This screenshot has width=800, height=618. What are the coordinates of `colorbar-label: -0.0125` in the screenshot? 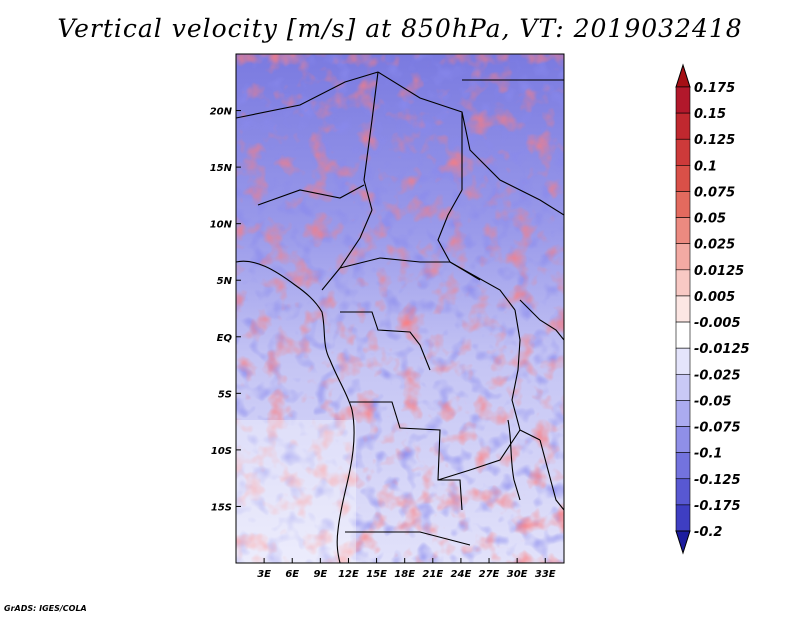 It's located at (722, 349).